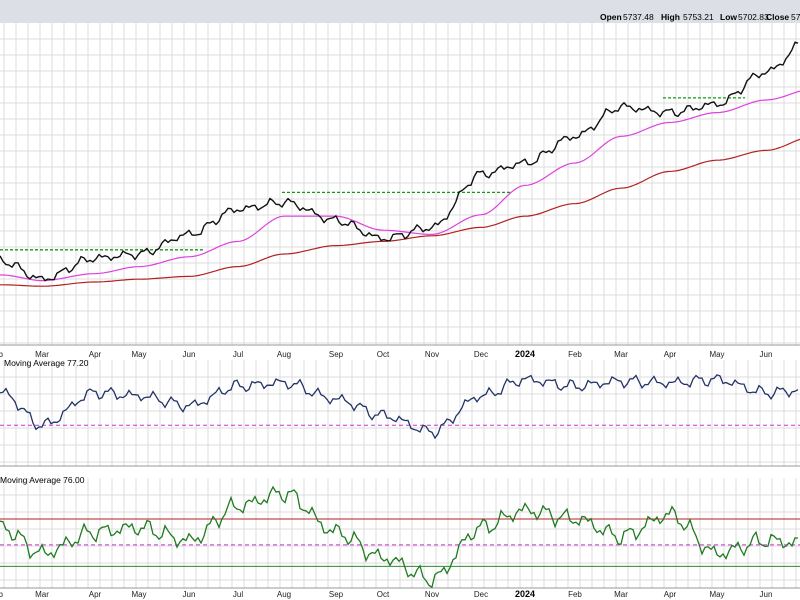 The image size is (800, 600). What do you see at coordinates (777, 17) in the screenshot?
I see `close-label: Close` at bounding box center [777, 17].